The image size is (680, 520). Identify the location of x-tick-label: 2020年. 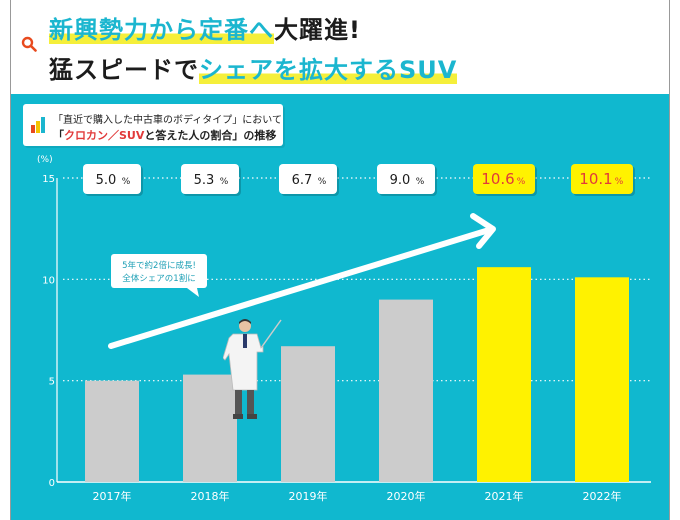
(406, 496).